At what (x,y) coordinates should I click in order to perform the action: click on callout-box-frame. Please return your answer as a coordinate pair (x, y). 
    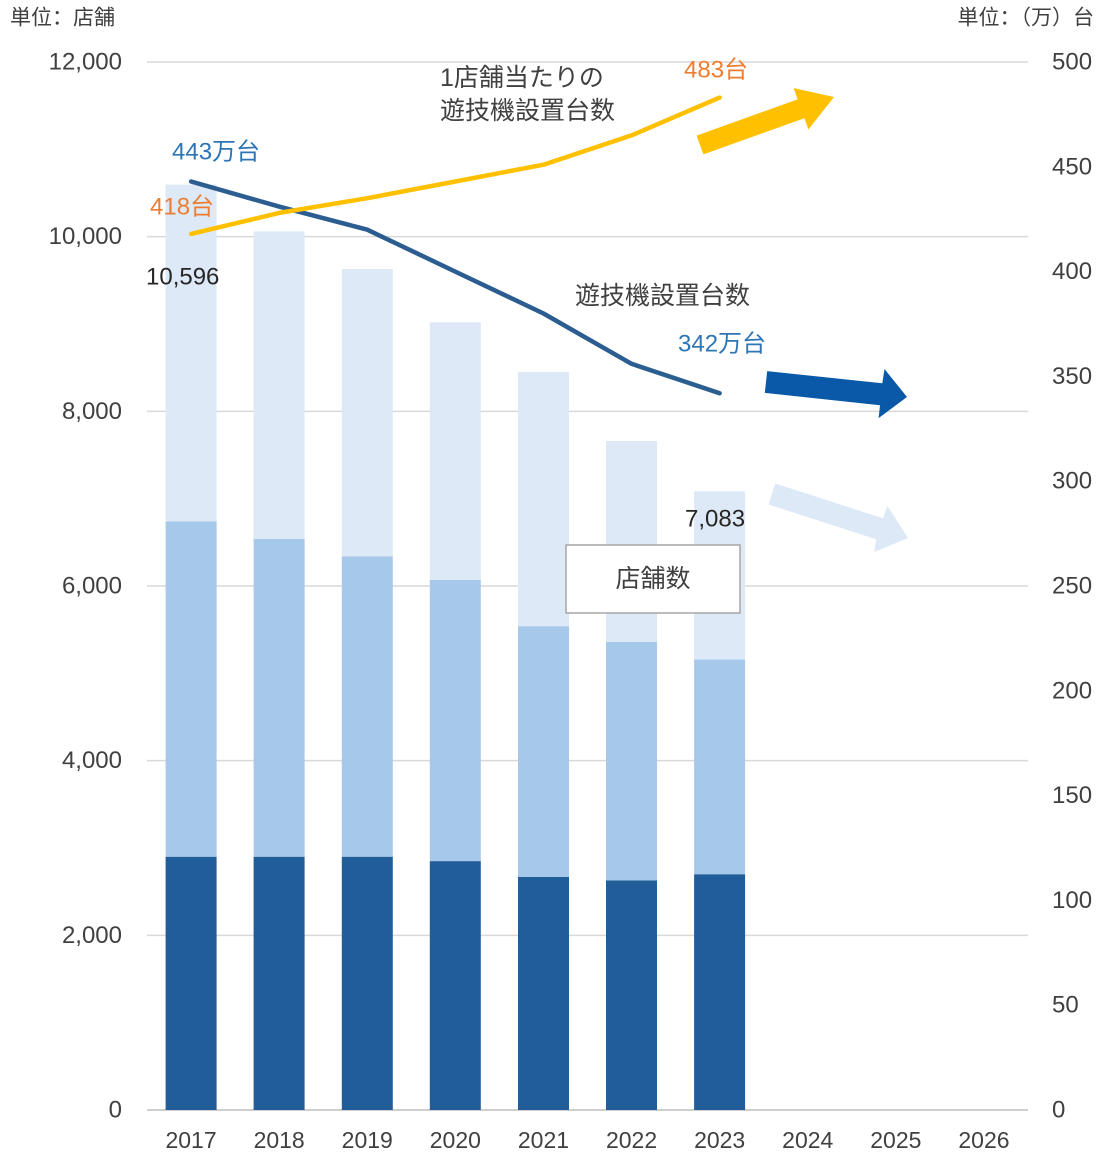
    Looking at the image, I should click on (653, 579).